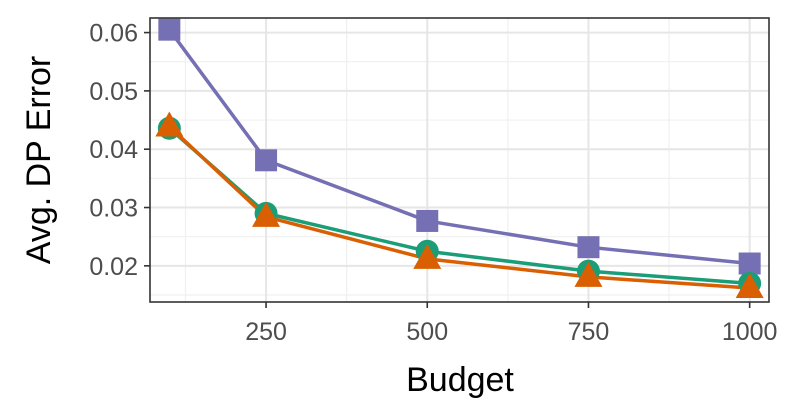 The image size is (789, 420). Describe the element at coordinates (511, 324) in the screenshot. I see `x-axis-ticks: 250 500 750 1000` at that location.